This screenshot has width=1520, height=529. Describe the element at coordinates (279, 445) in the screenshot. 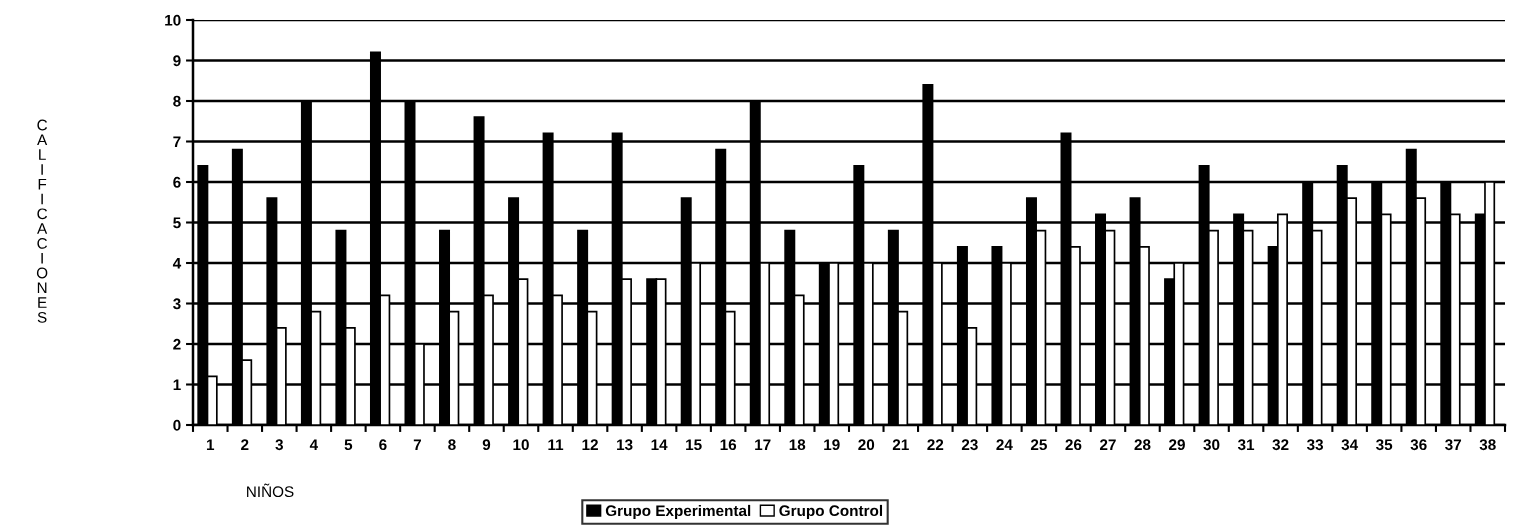

I see `x-tick-label: 3` at that location.